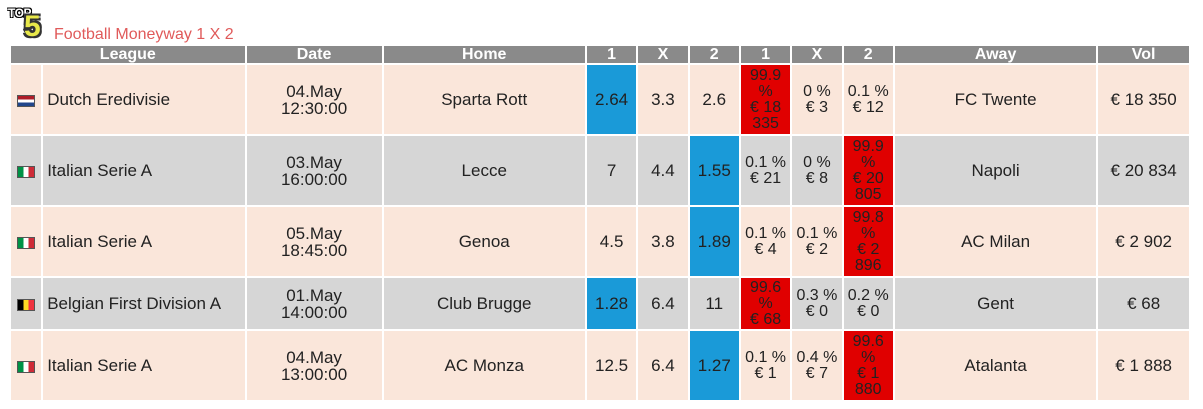 This screenshot has height=409, width=1203. What do you see at coordinates (995, 241) in the screenshot?
I see `away-team: AC Milan` at bounding box center [995, 241].